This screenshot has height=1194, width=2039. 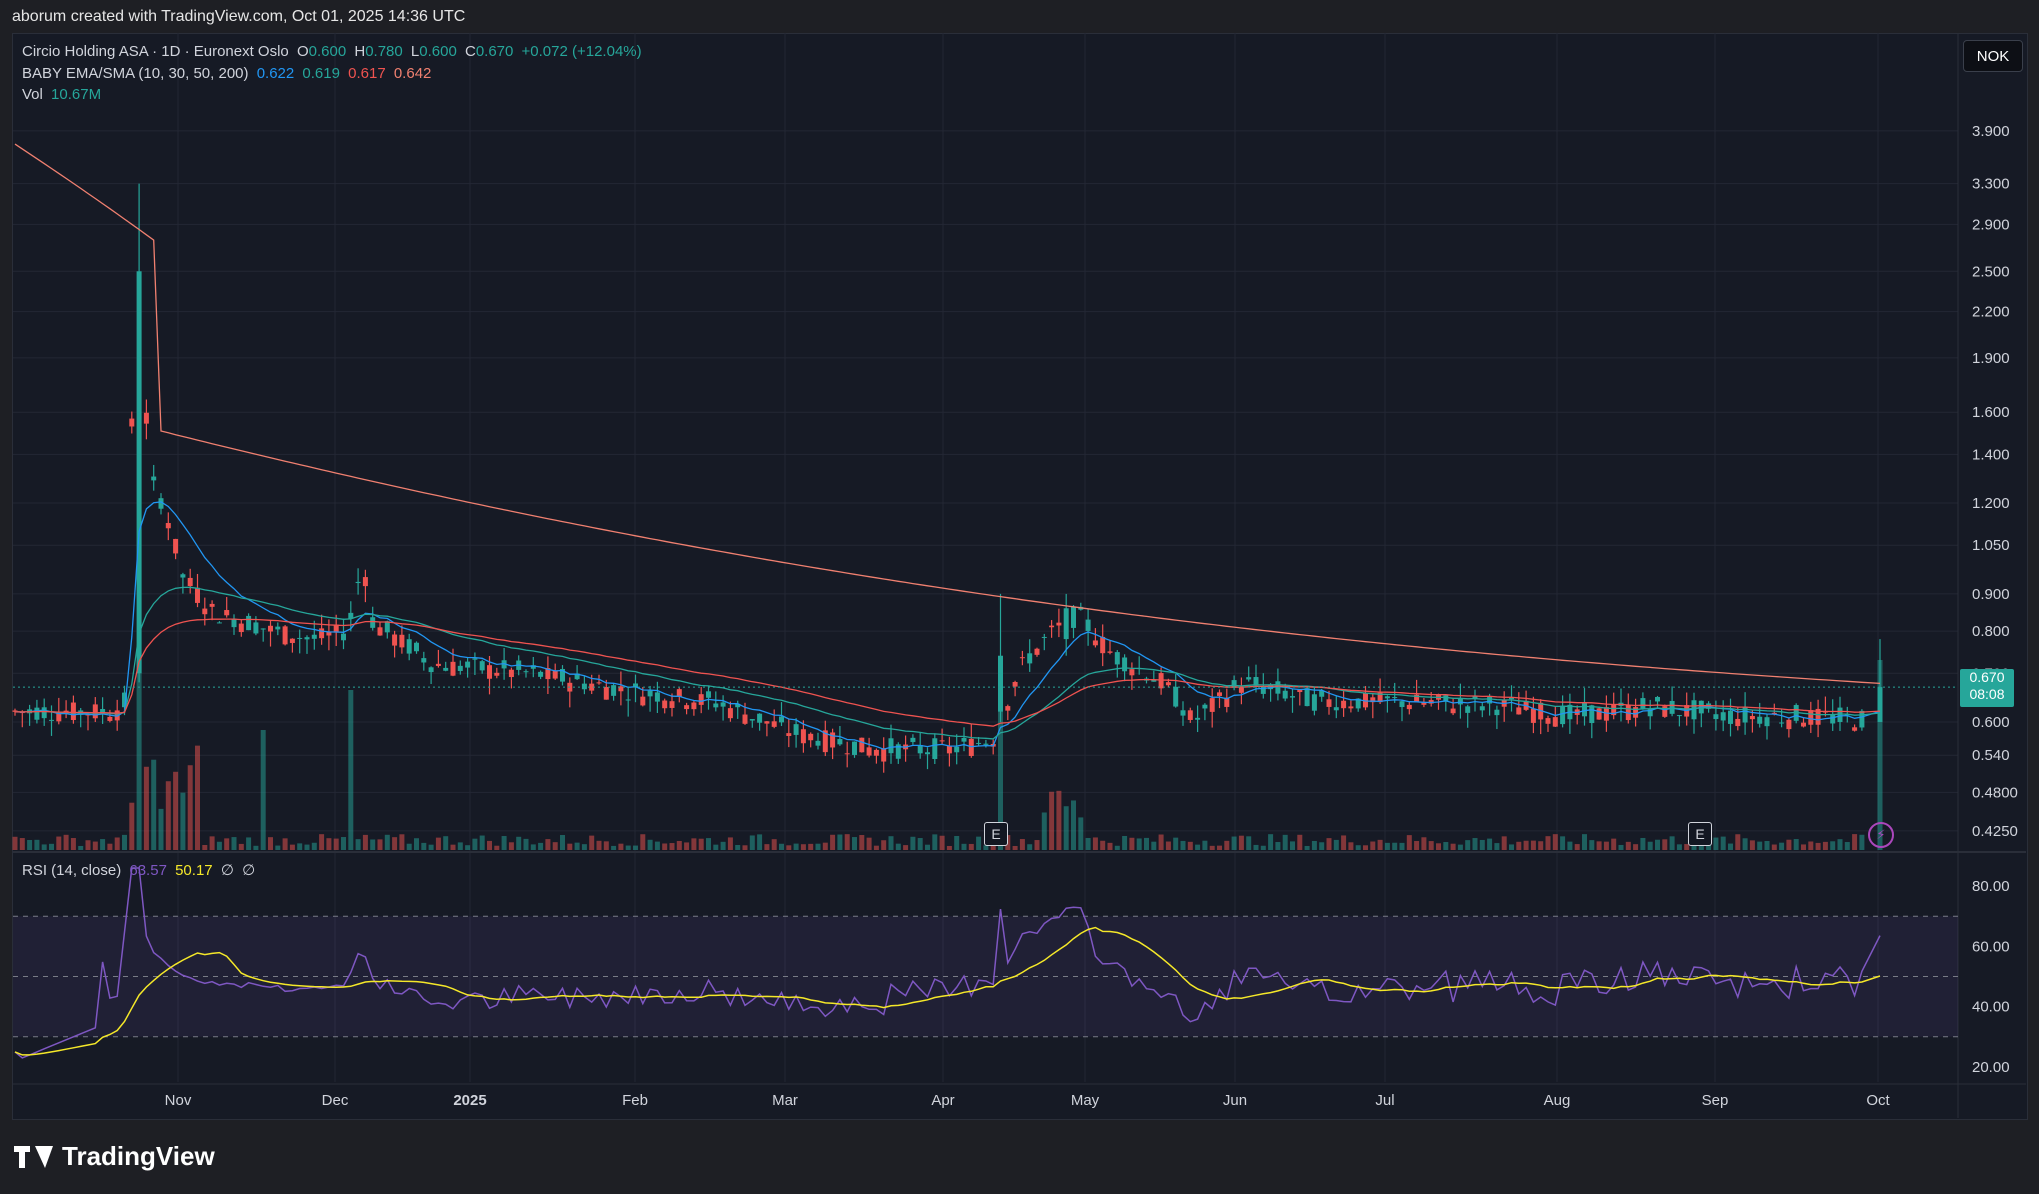 I want to click on ema30-line, so click(x=947, y=663).